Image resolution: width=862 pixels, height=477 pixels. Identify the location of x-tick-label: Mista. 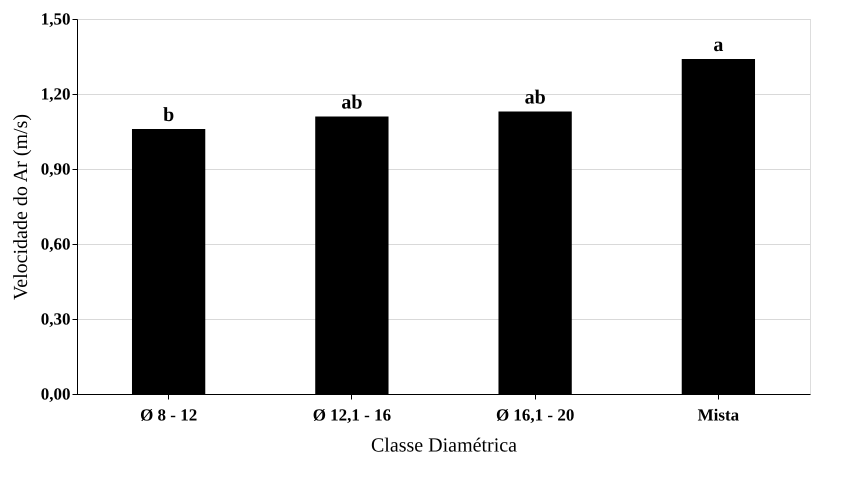
(719, 415).